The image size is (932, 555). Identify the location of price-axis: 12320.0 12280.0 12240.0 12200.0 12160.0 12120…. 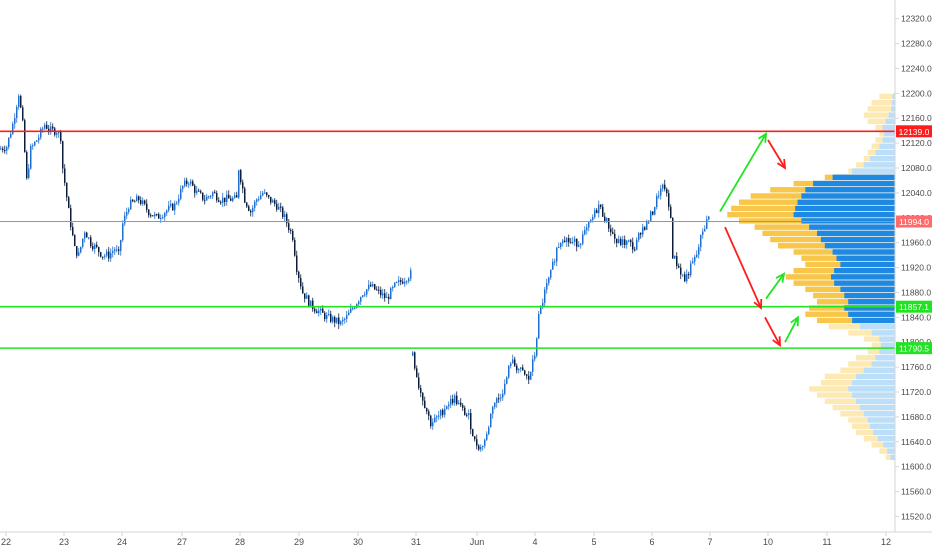
(913, 268).